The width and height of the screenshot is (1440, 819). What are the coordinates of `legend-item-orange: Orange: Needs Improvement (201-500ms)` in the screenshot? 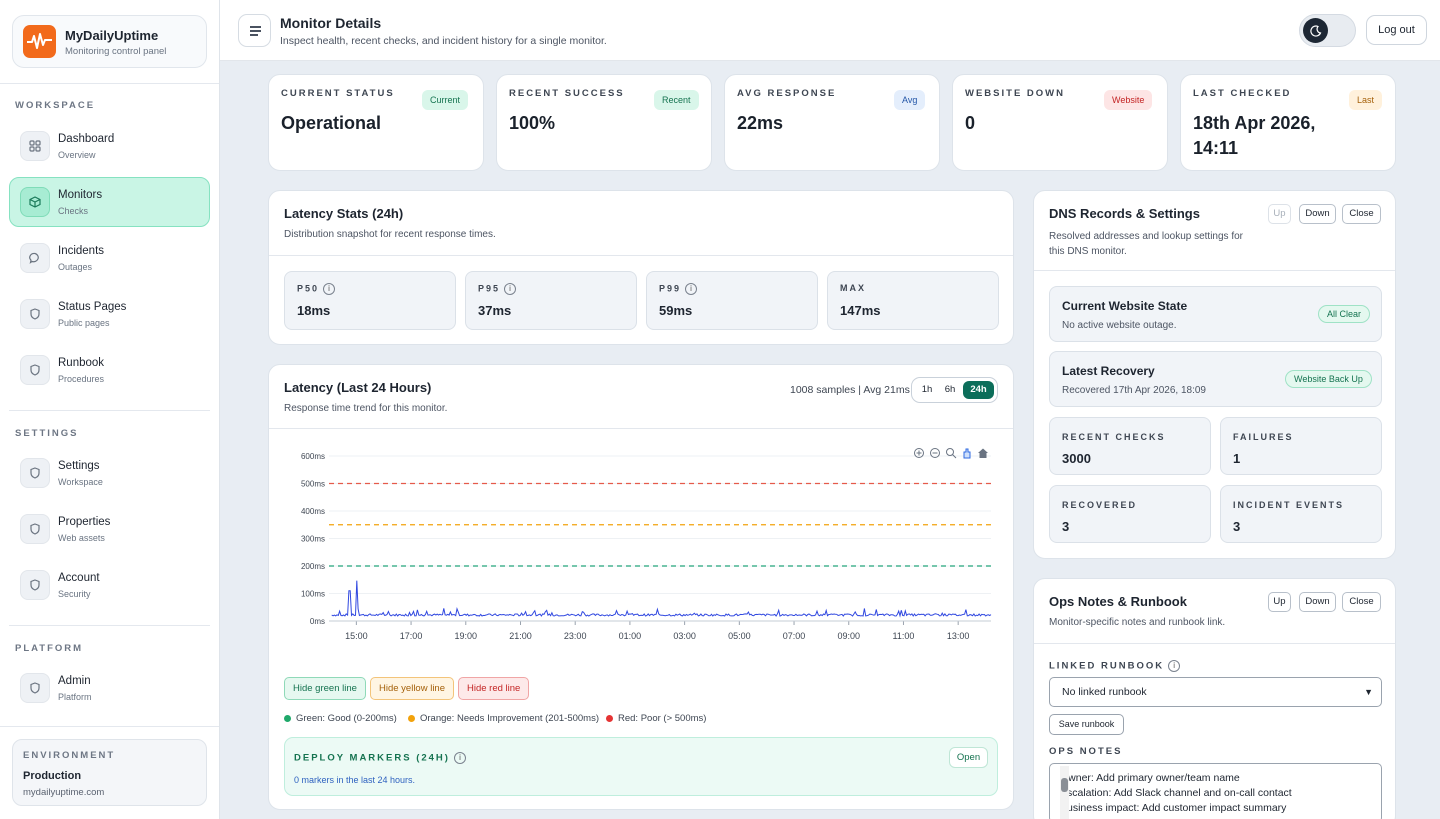 It's located at (503, 718).